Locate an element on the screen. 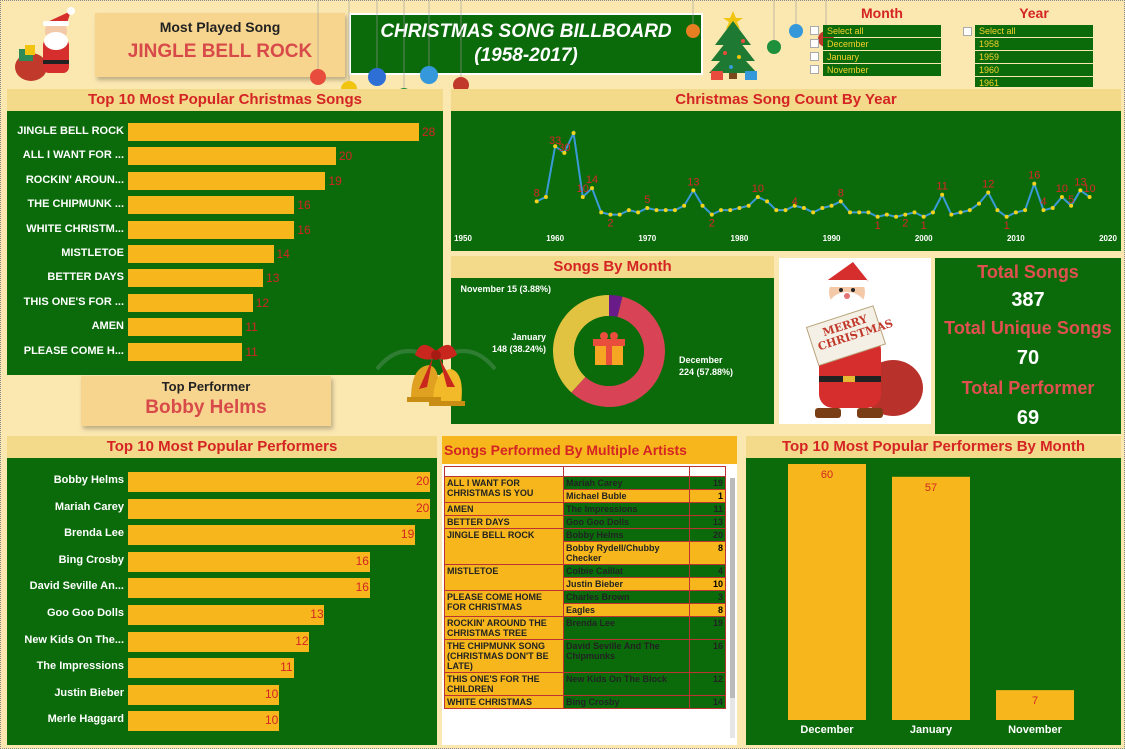 Image resolution: width=1125 pixels, height=749 pixels. year-option: 1958 is located at coordinates (1034, 44).